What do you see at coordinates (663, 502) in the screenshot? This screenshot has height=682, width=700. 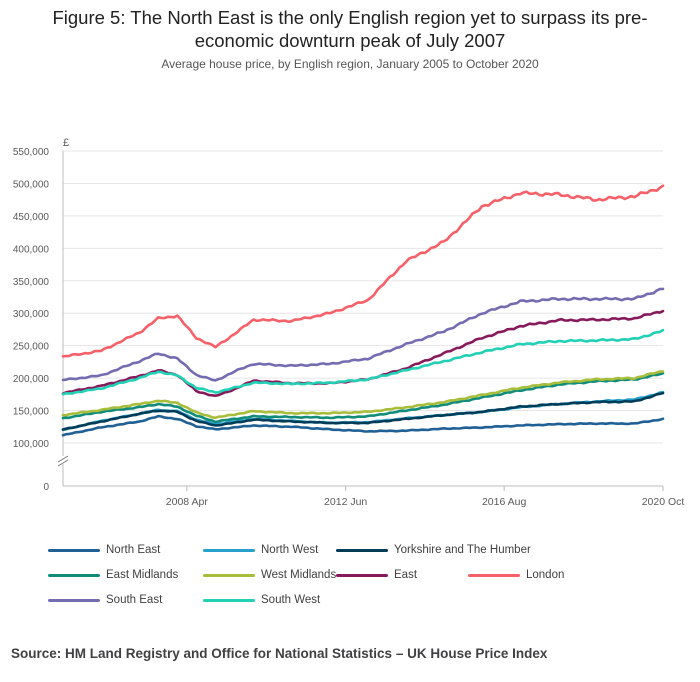 I see `x-tick-label: 2020 Oct` at bounding box center [663, 502].